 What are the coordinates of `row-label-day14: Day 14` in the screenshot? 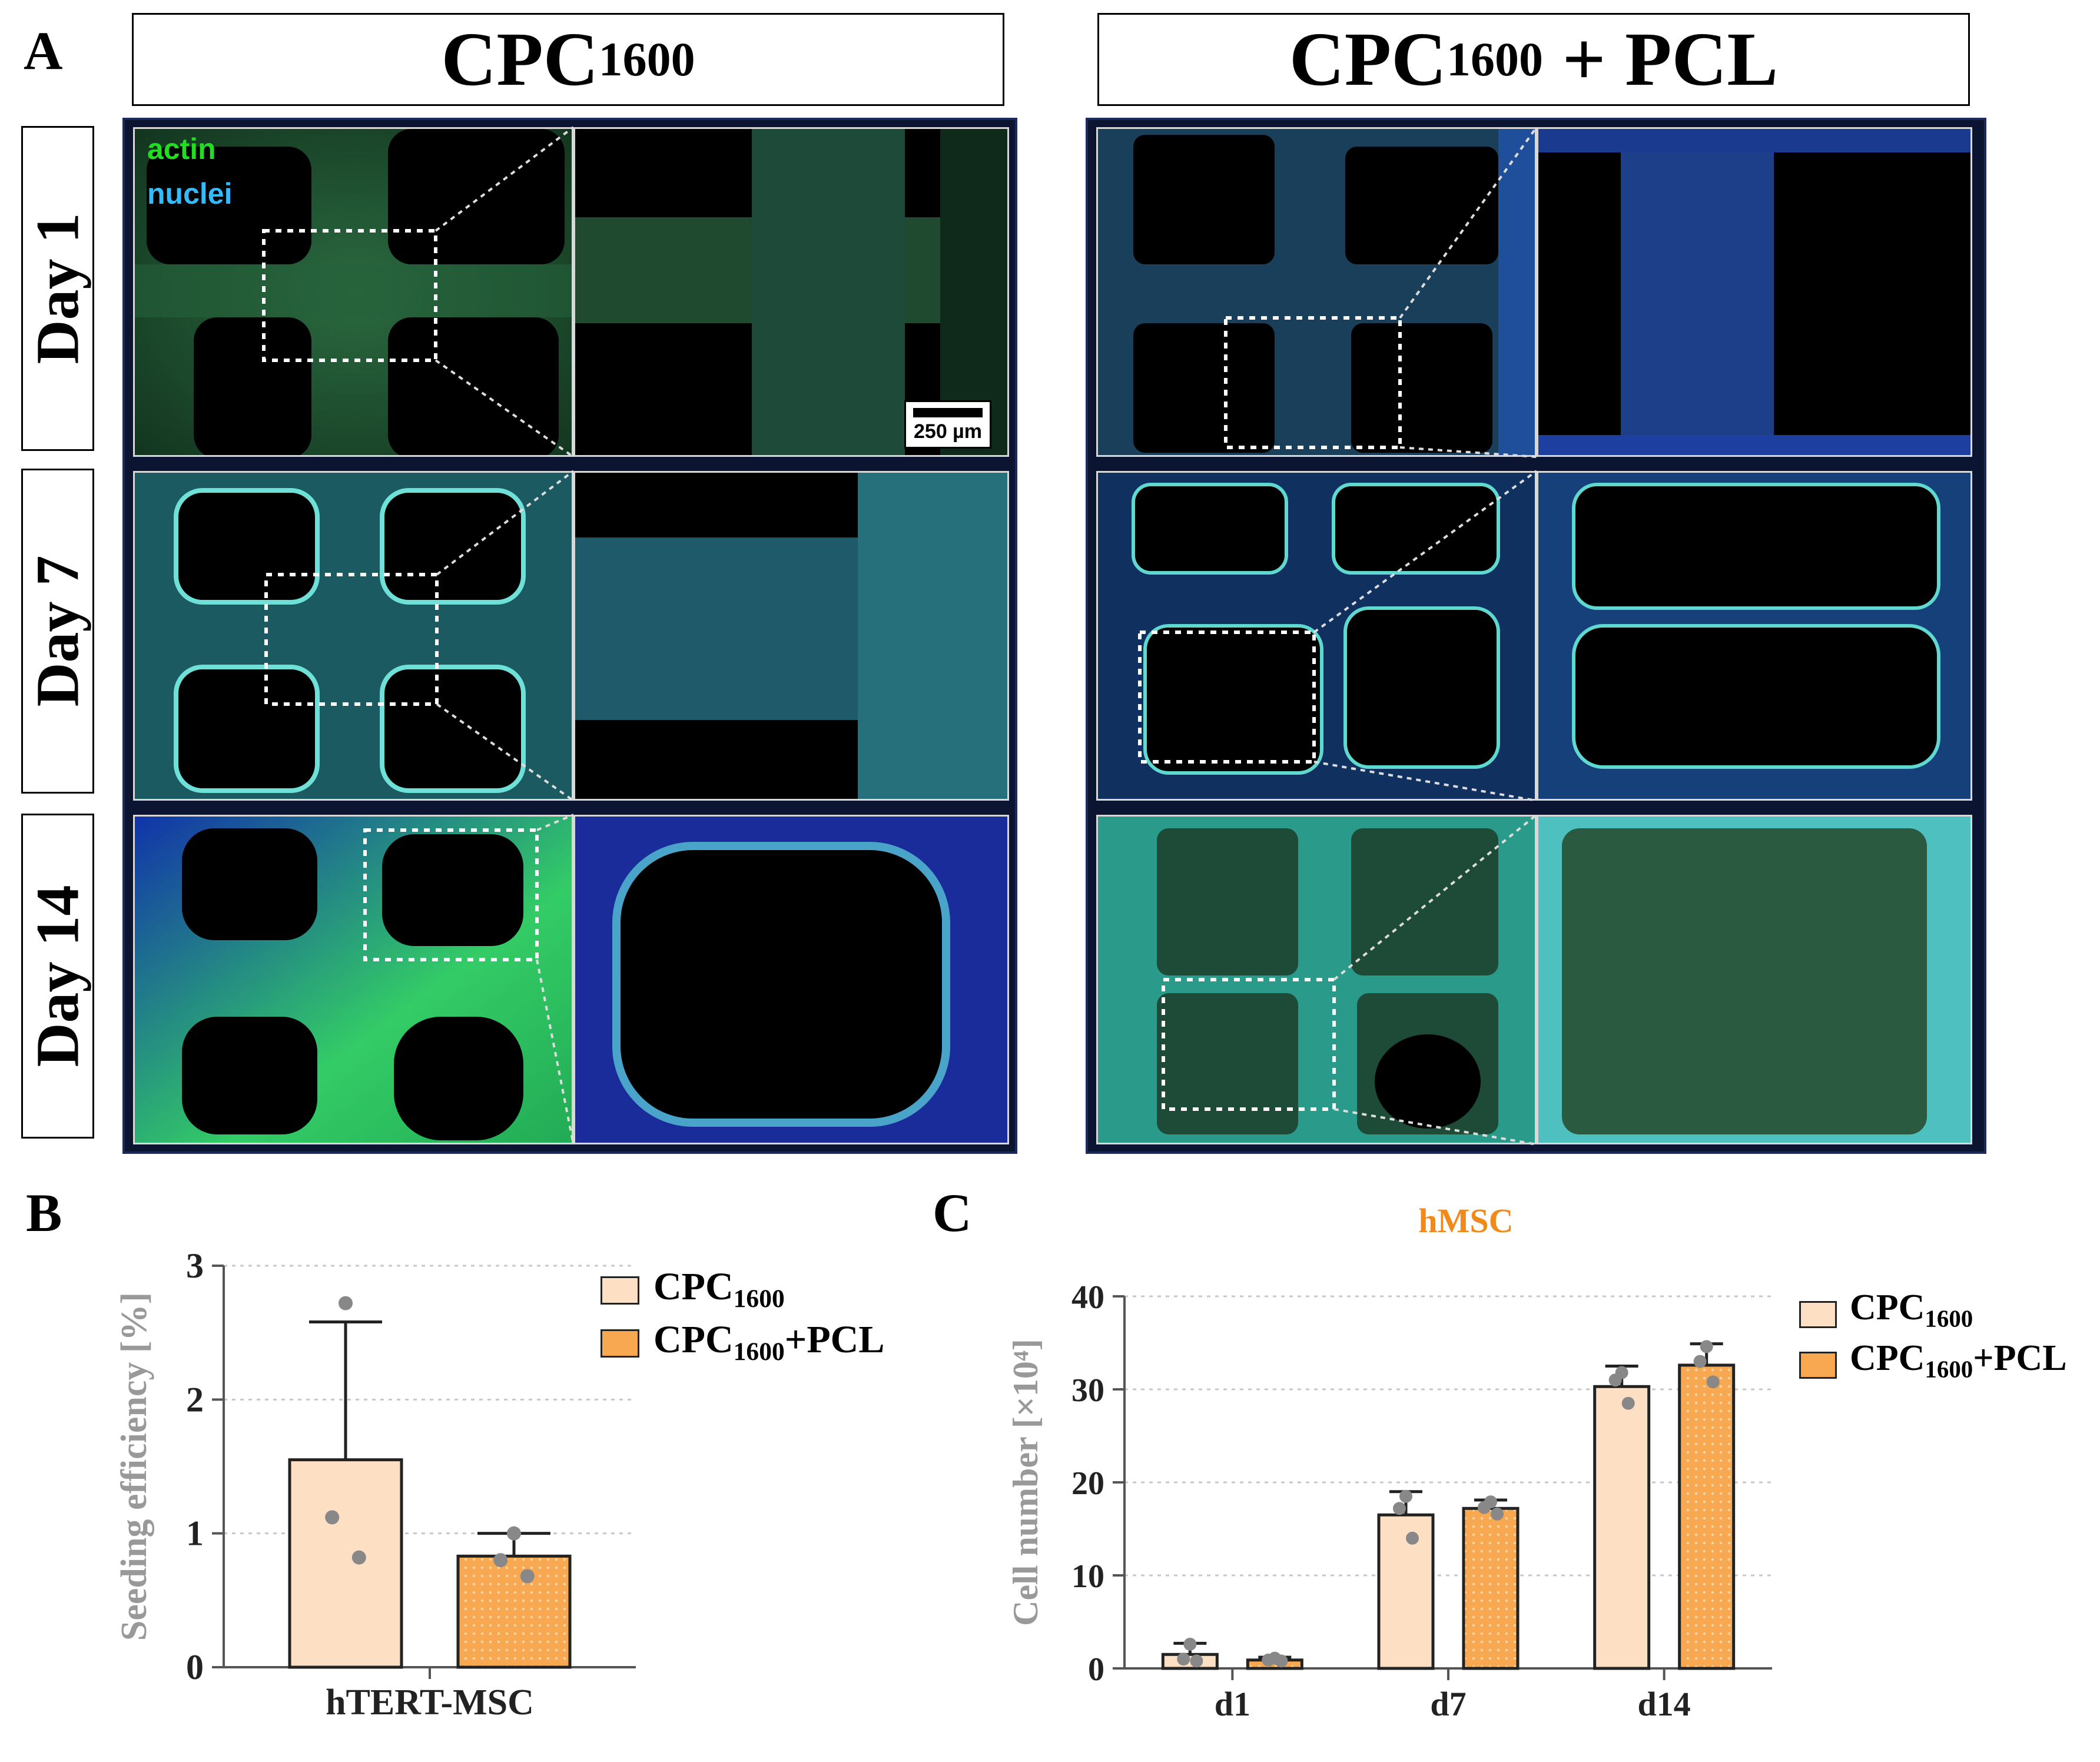 It's located at (57, 976).